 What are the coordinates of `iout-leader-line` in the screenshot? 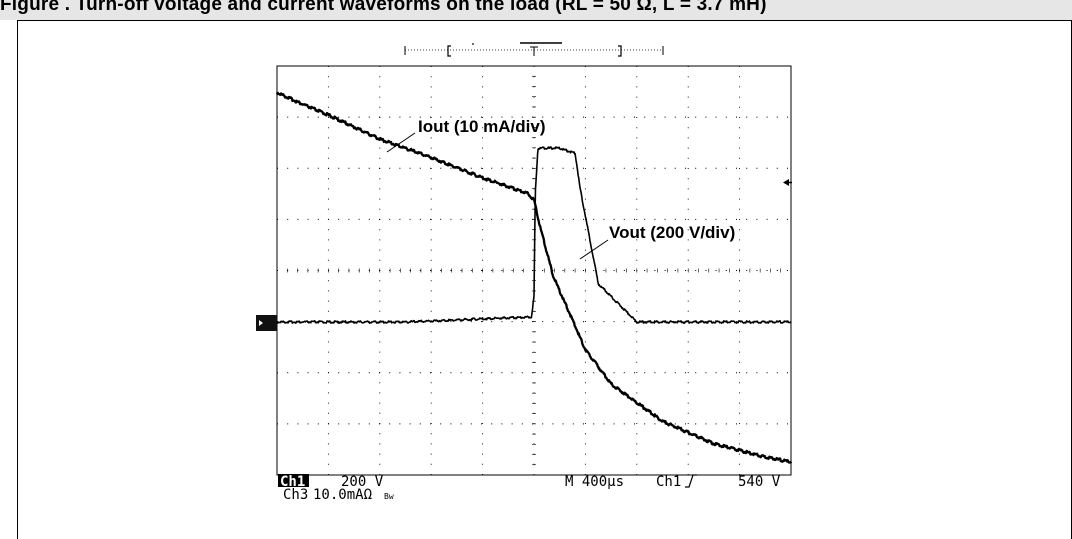 It's located at (401, 142).